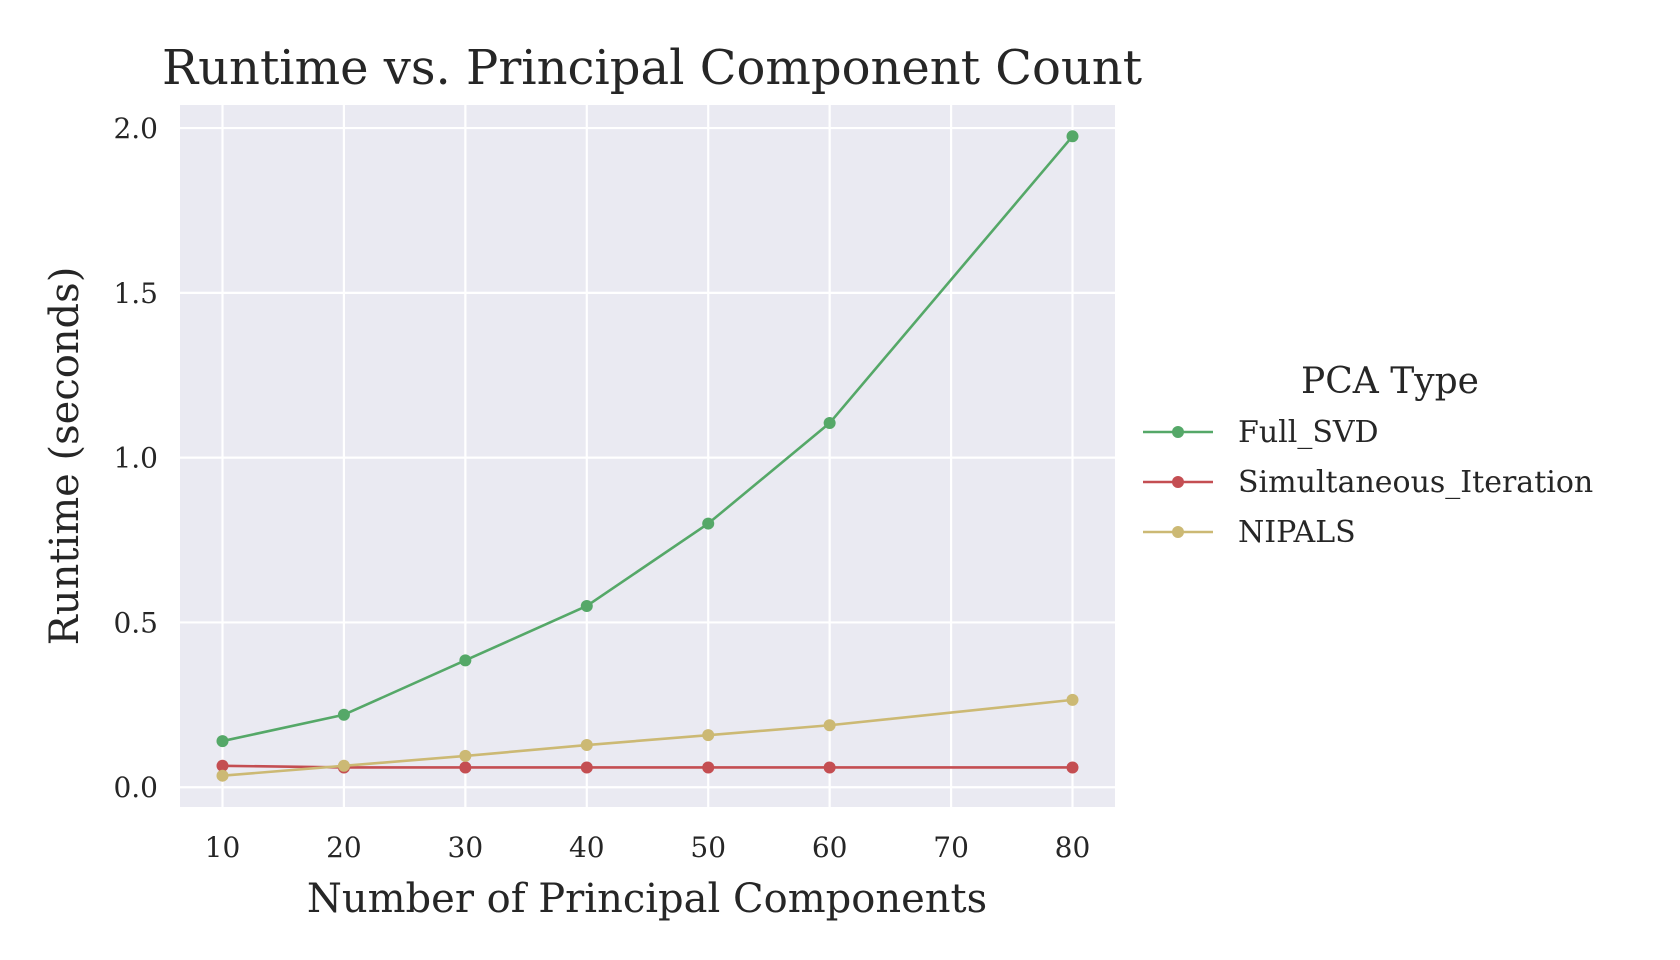 This screenshot has height=960, width=1680. I want to click on x-tick-label: 70, so click(951, 847).